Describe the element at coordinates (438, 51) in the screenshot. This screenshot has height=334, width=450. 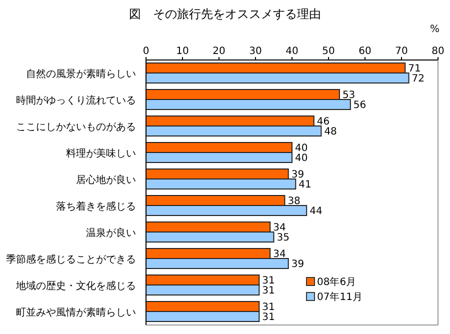
I see `x-tick-label: 80` at that location.